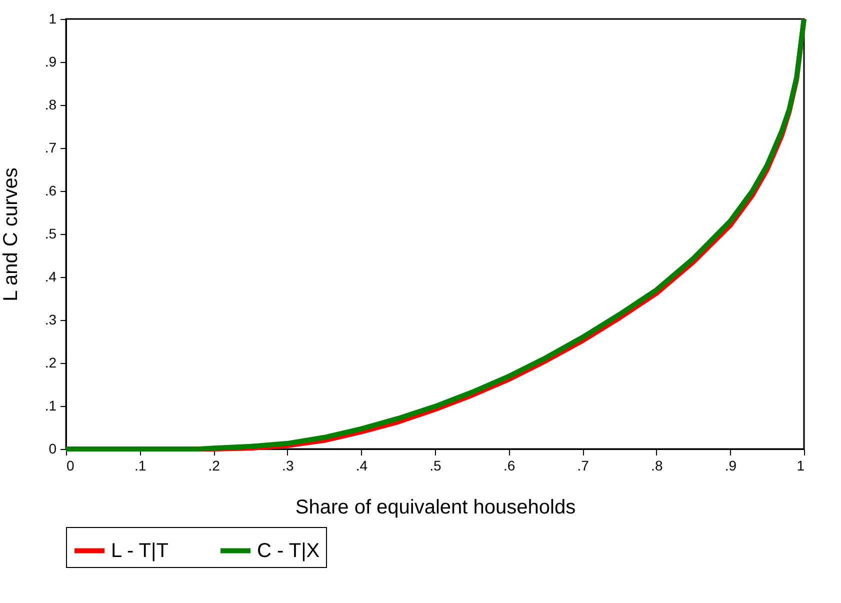  What do you see at coordinates (50, 104) in the screenshot?
I see `y-tick-label: .8` at bounding box center [50, 104].